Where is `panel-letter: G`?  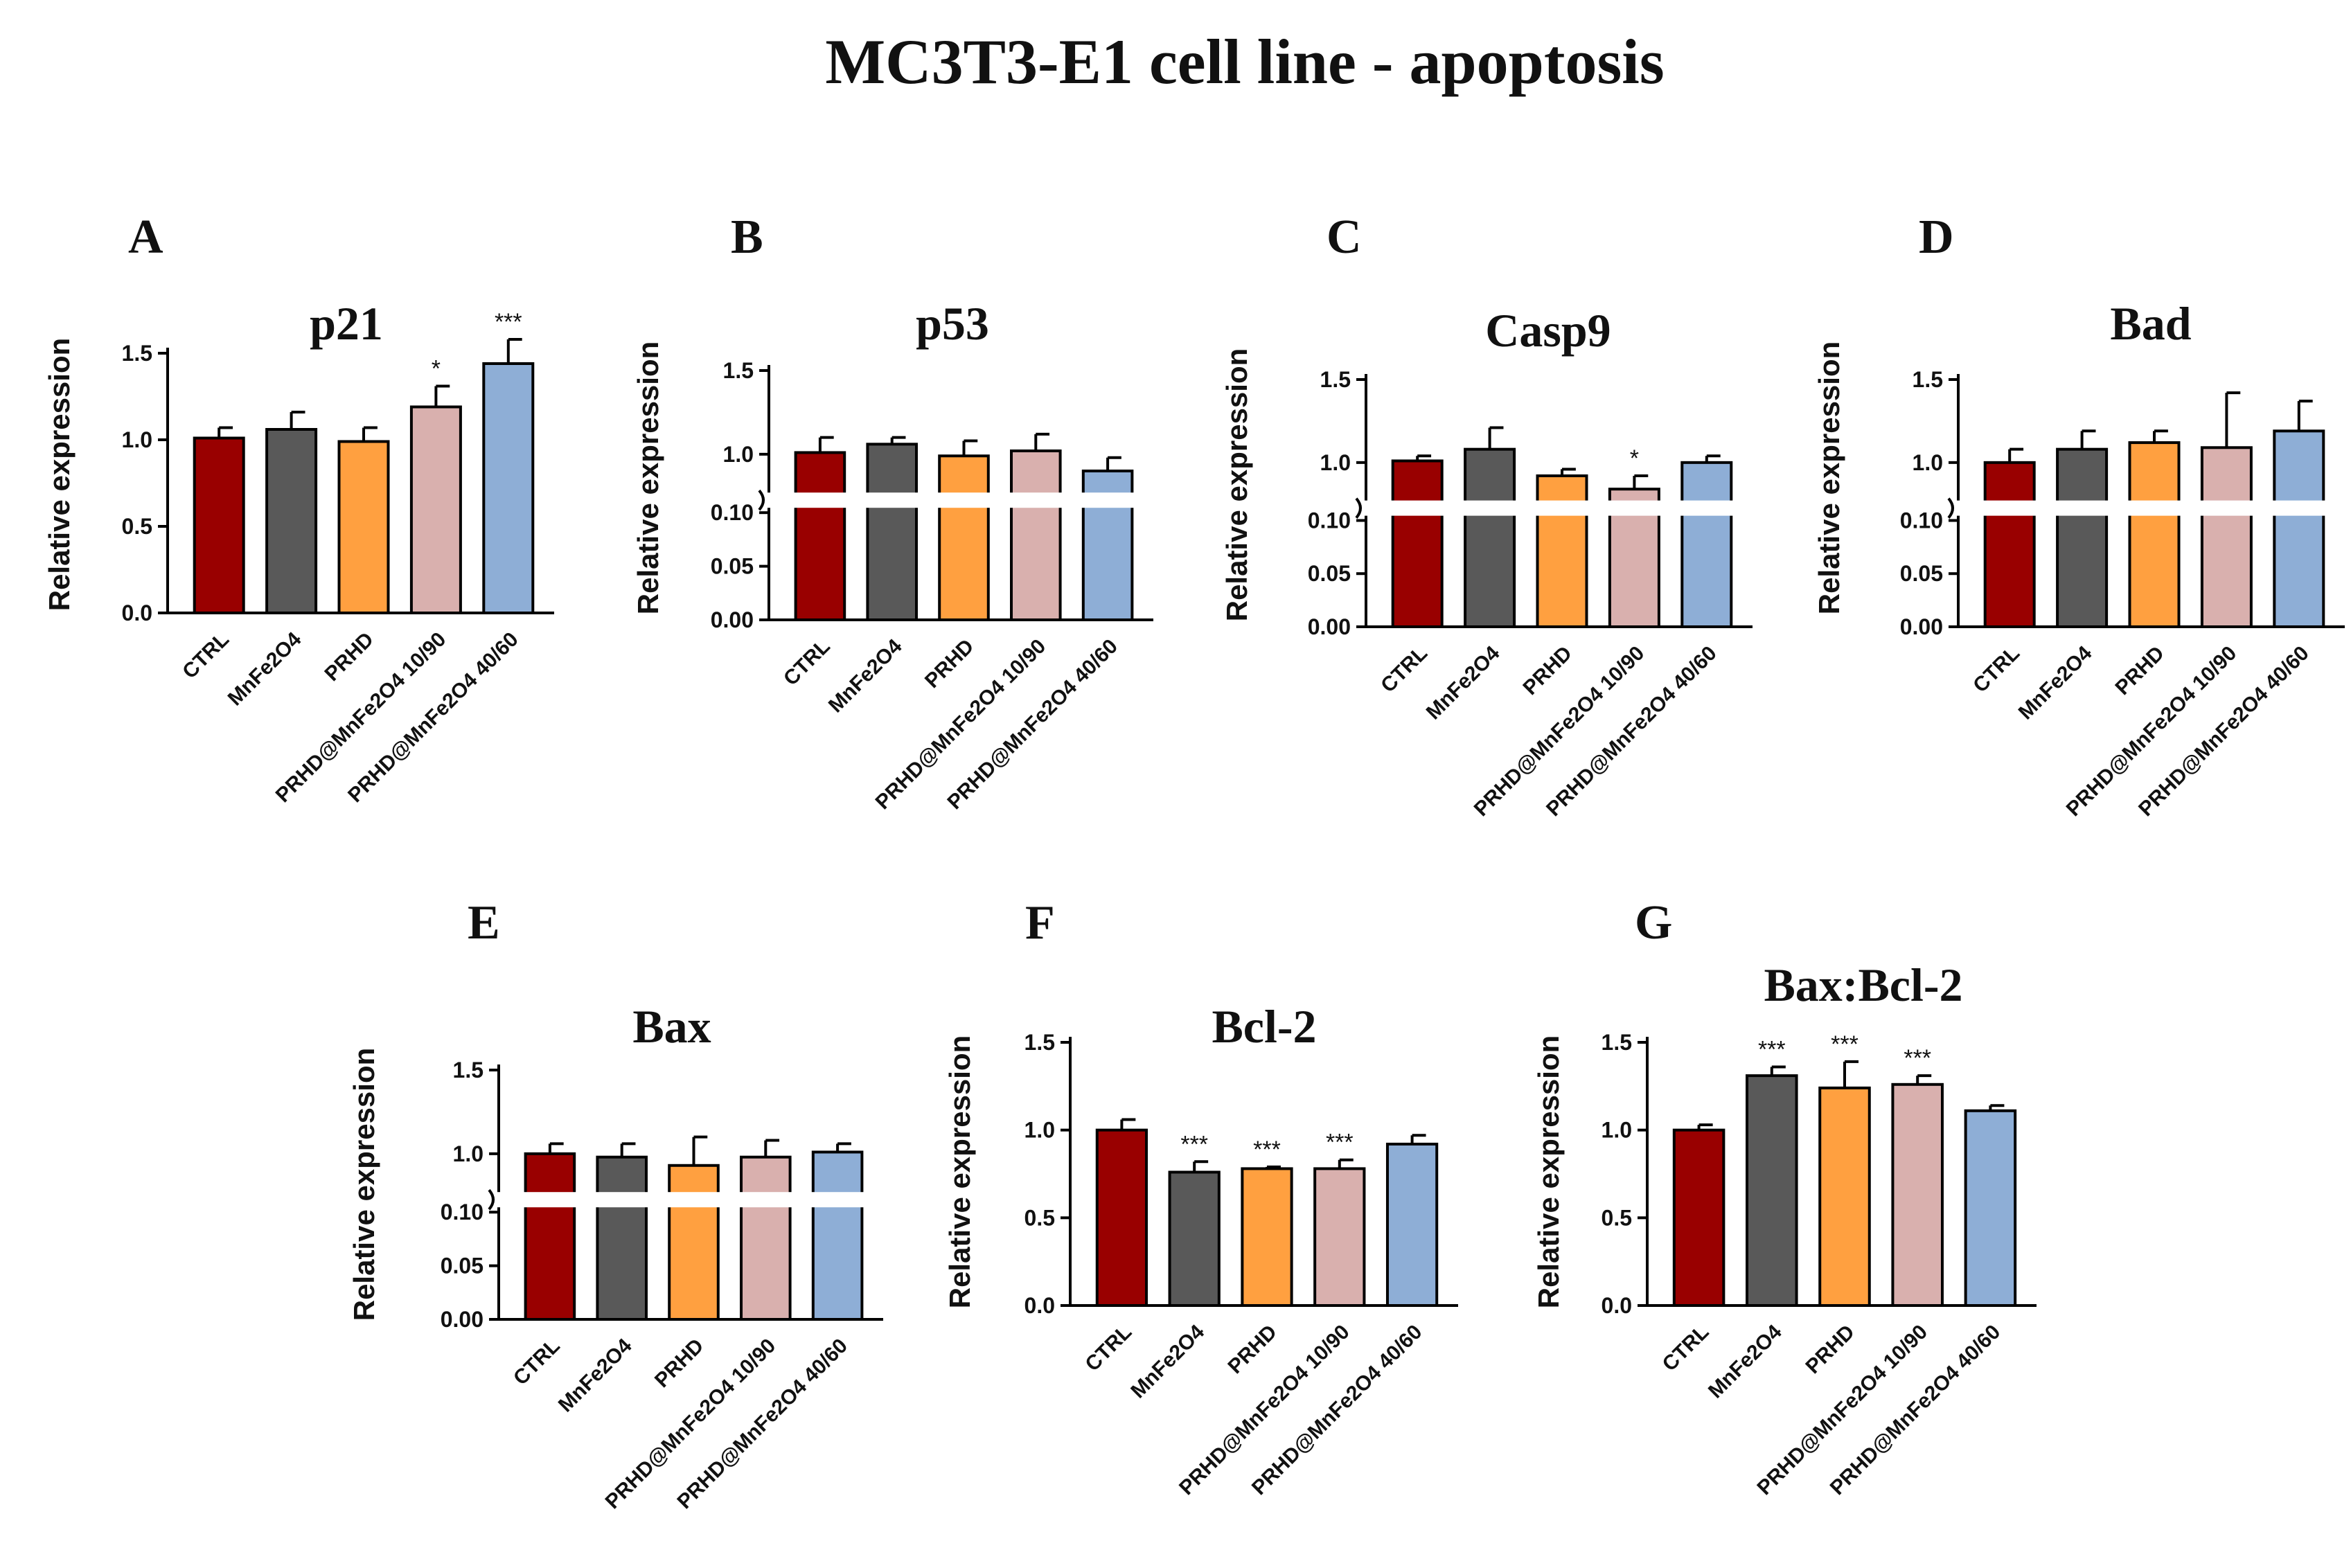 panel-letter: G is located at coordinates (1654, 923).